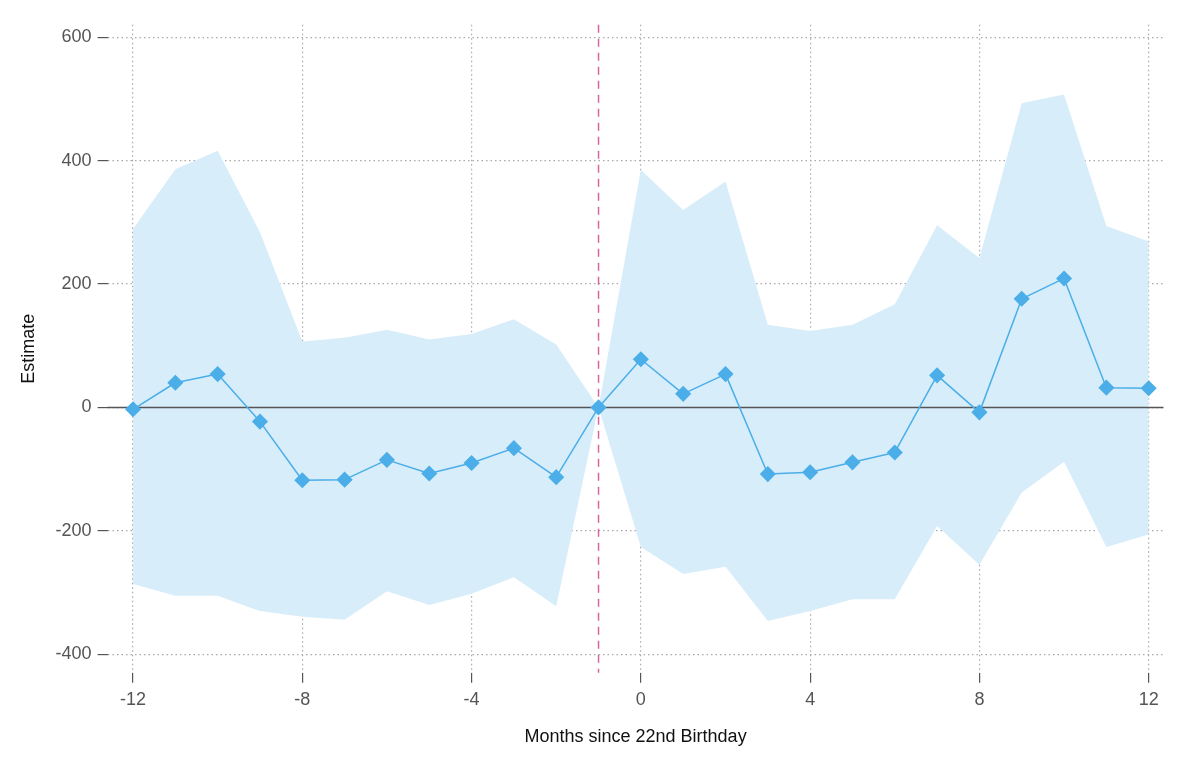 The image size is (1180, 766). Describe the element at coordinates (73, 529) in the screenshot. I see `y-tick-label: -200` at that location.